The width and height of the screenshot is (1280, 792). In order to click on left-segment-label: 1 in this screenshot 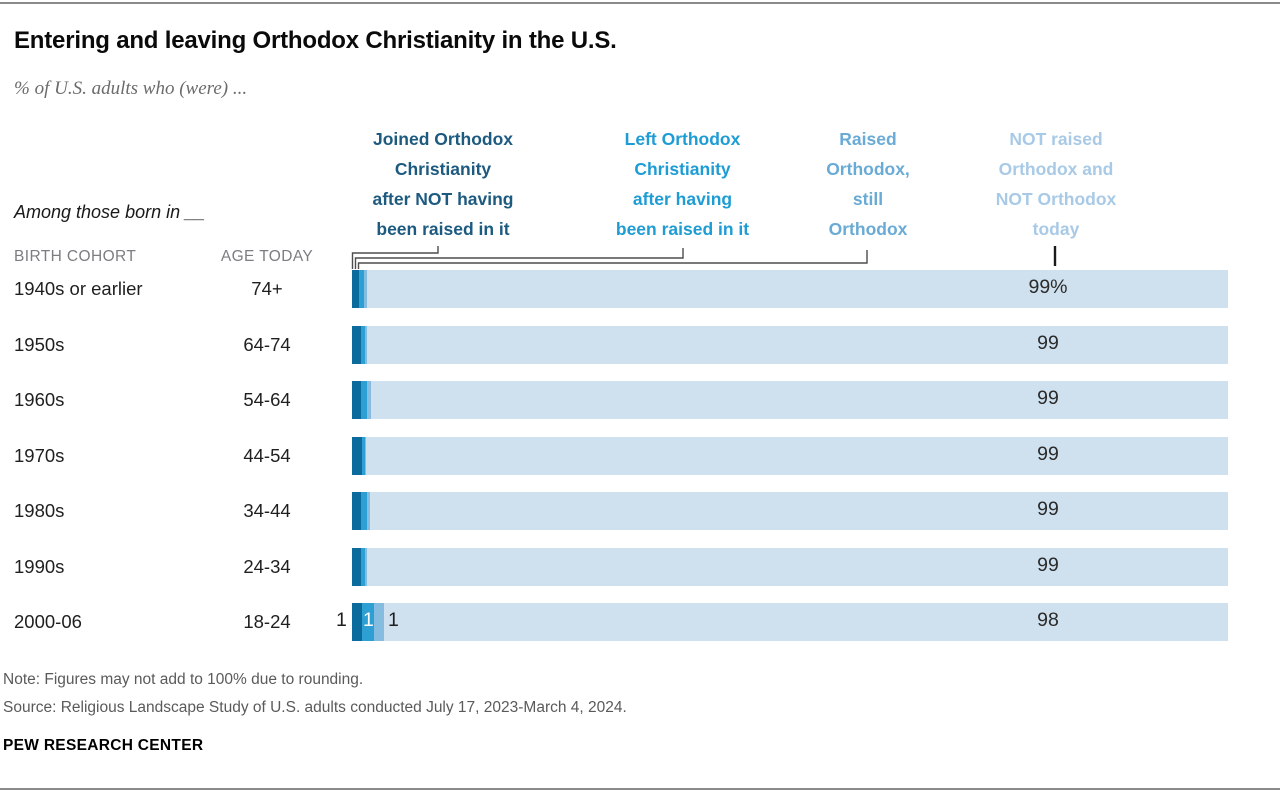, I will do `click(368, 620)`.